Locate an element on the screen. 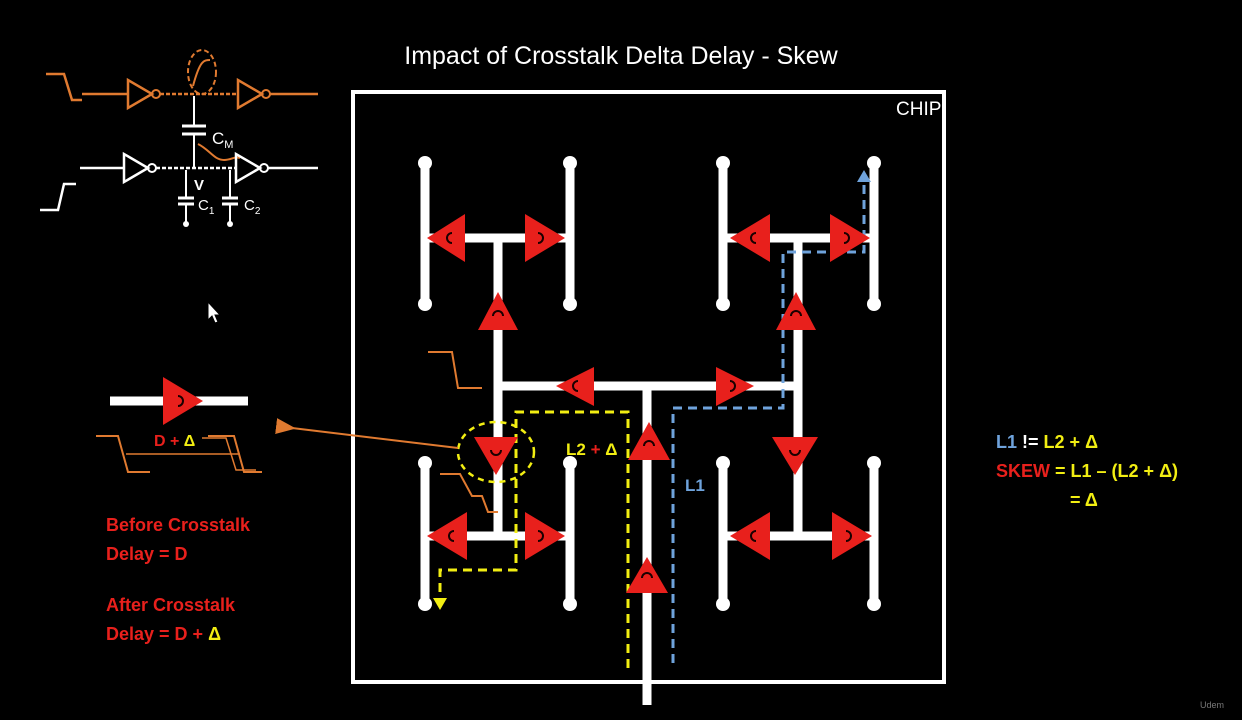  equation-l1-not-equal: L1 != L2 + Δ is located at coordinates (1047, 442).